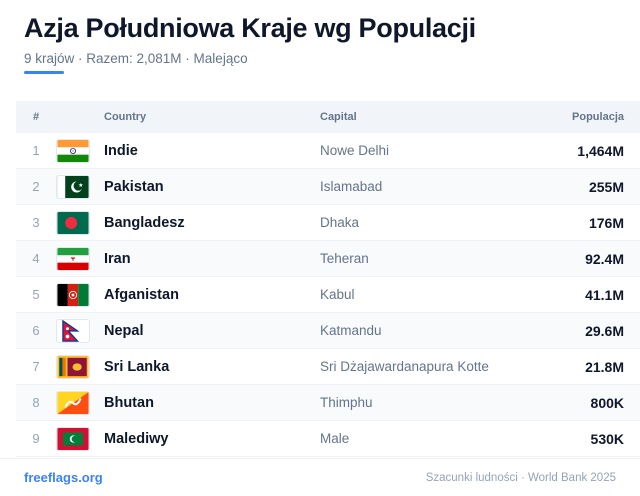  I want to click on title-accent-bar, so click(44, 72).